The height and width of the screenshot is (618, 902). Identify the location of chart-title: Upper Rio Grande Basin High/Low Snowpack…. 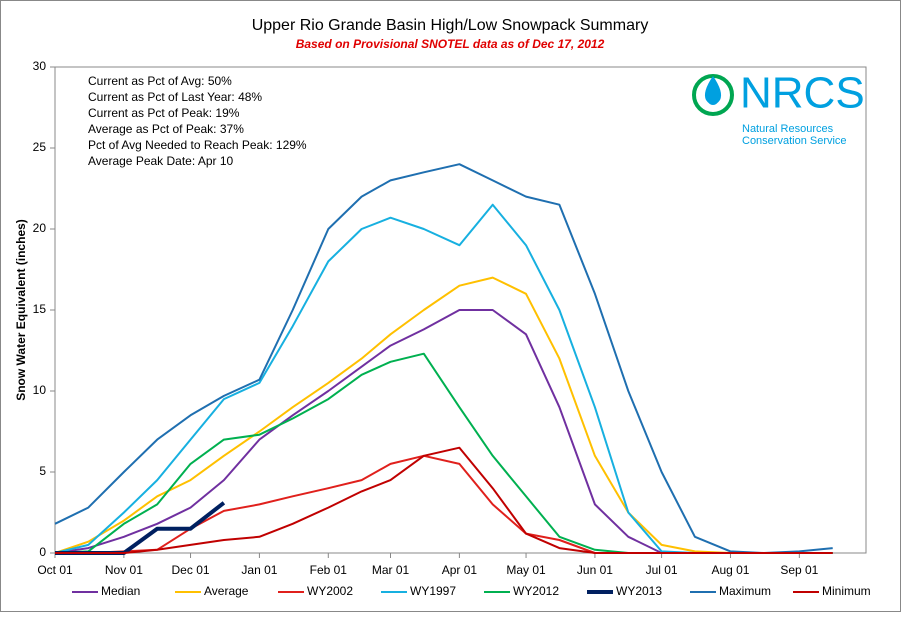
(450, 25).